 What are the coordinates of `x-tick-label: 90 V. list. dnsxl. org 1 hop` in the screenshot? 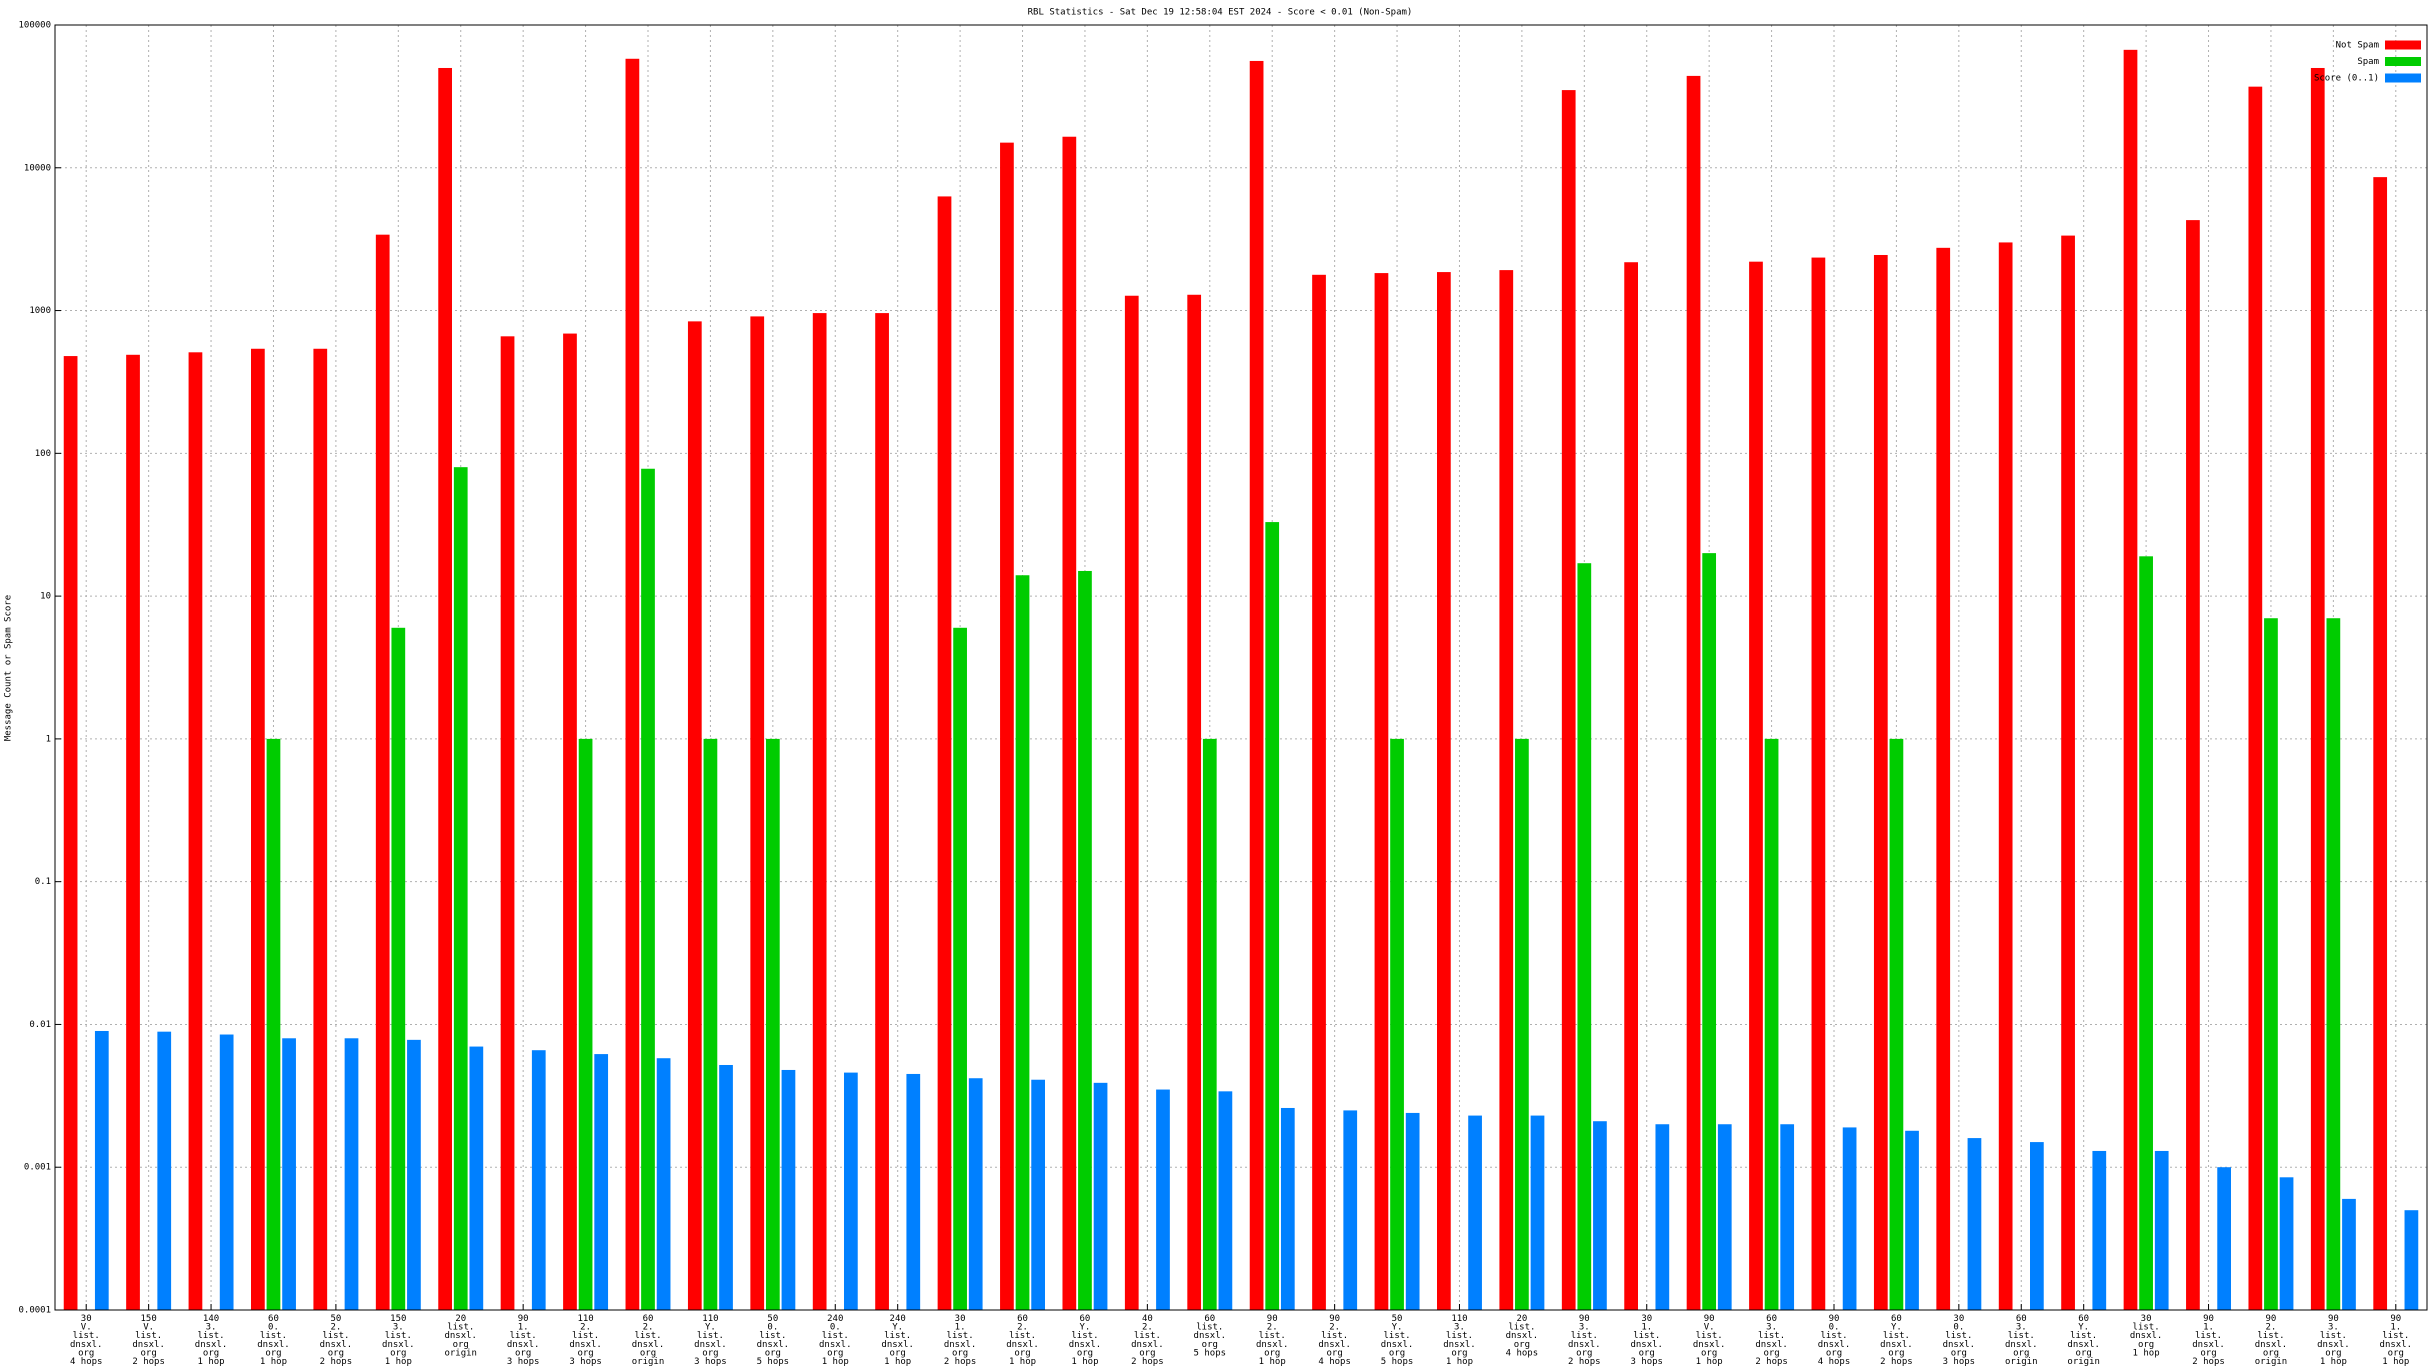 It's located at (1709, 1340).